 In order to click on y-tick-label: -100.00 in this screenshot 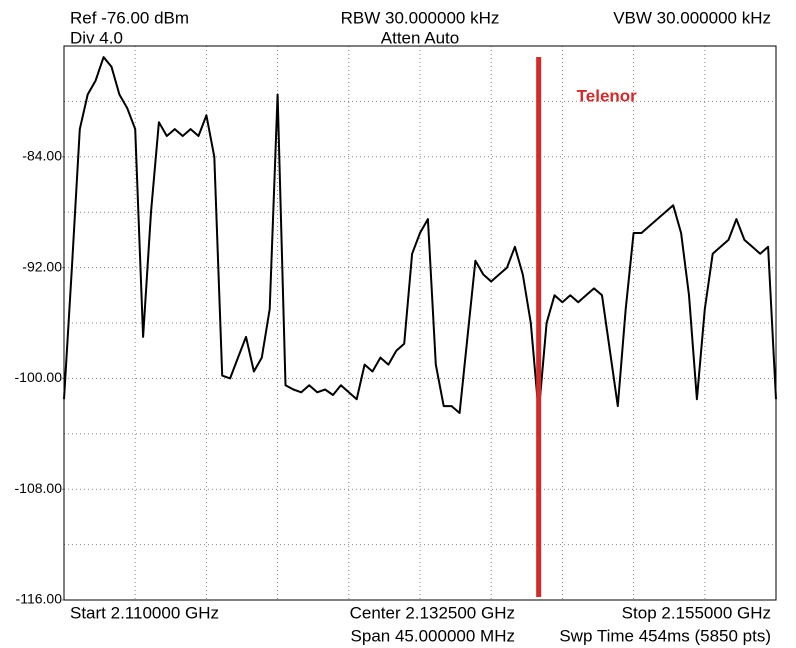, I will do `click(39, 377)`.